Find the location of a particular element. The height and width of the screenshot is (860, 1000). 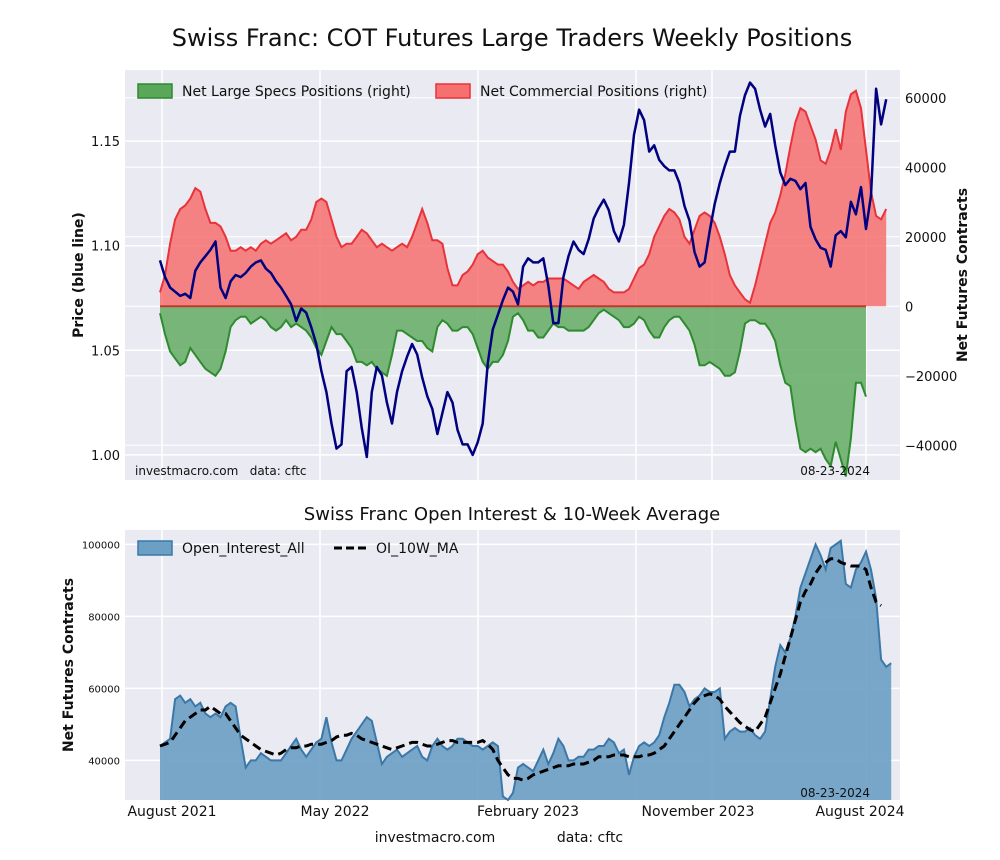

oi-axis-label: Net Futures Contracts is located at coordinates (69, 665).